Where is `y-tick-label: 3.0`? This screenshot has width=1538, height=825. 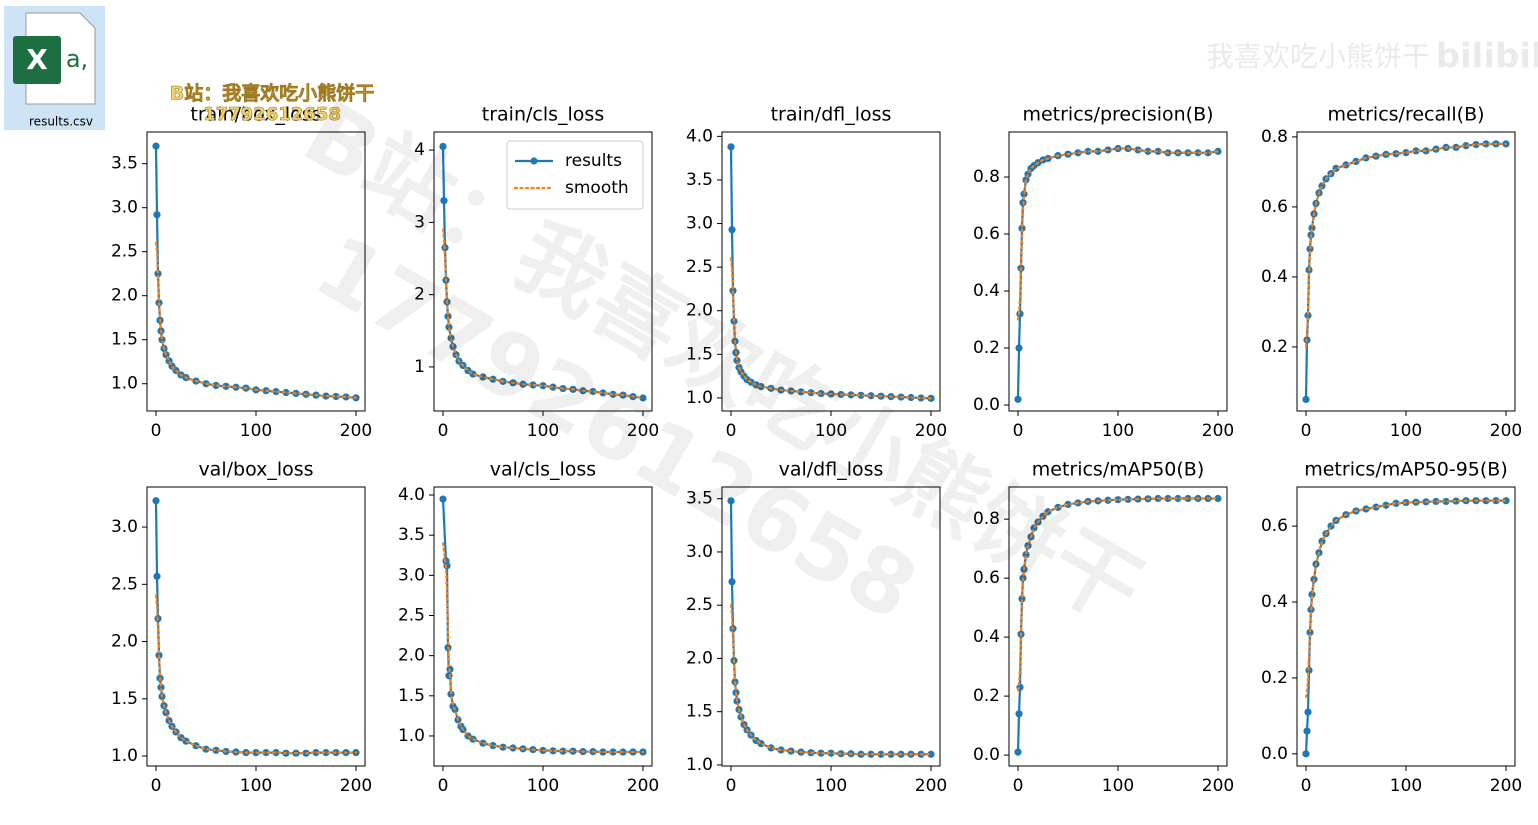
y-tick-label: 3.0 is located at coordinates (124, 527).